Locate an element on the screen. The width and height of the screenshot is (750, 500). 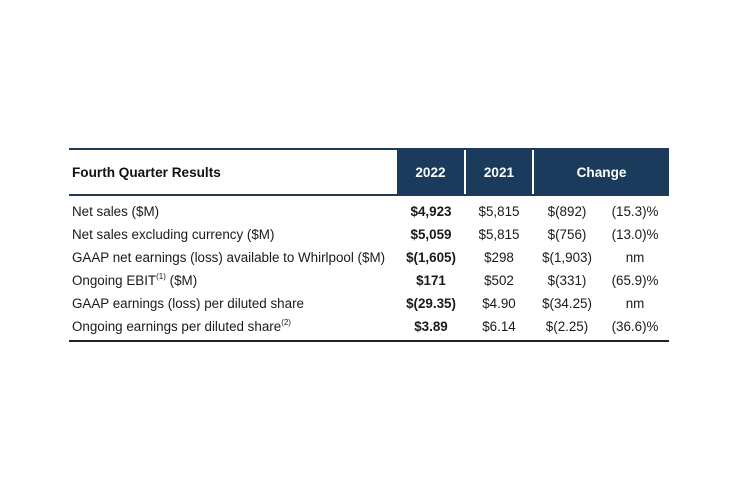
change-amount: $(892) is located at coordinates (567, 211).